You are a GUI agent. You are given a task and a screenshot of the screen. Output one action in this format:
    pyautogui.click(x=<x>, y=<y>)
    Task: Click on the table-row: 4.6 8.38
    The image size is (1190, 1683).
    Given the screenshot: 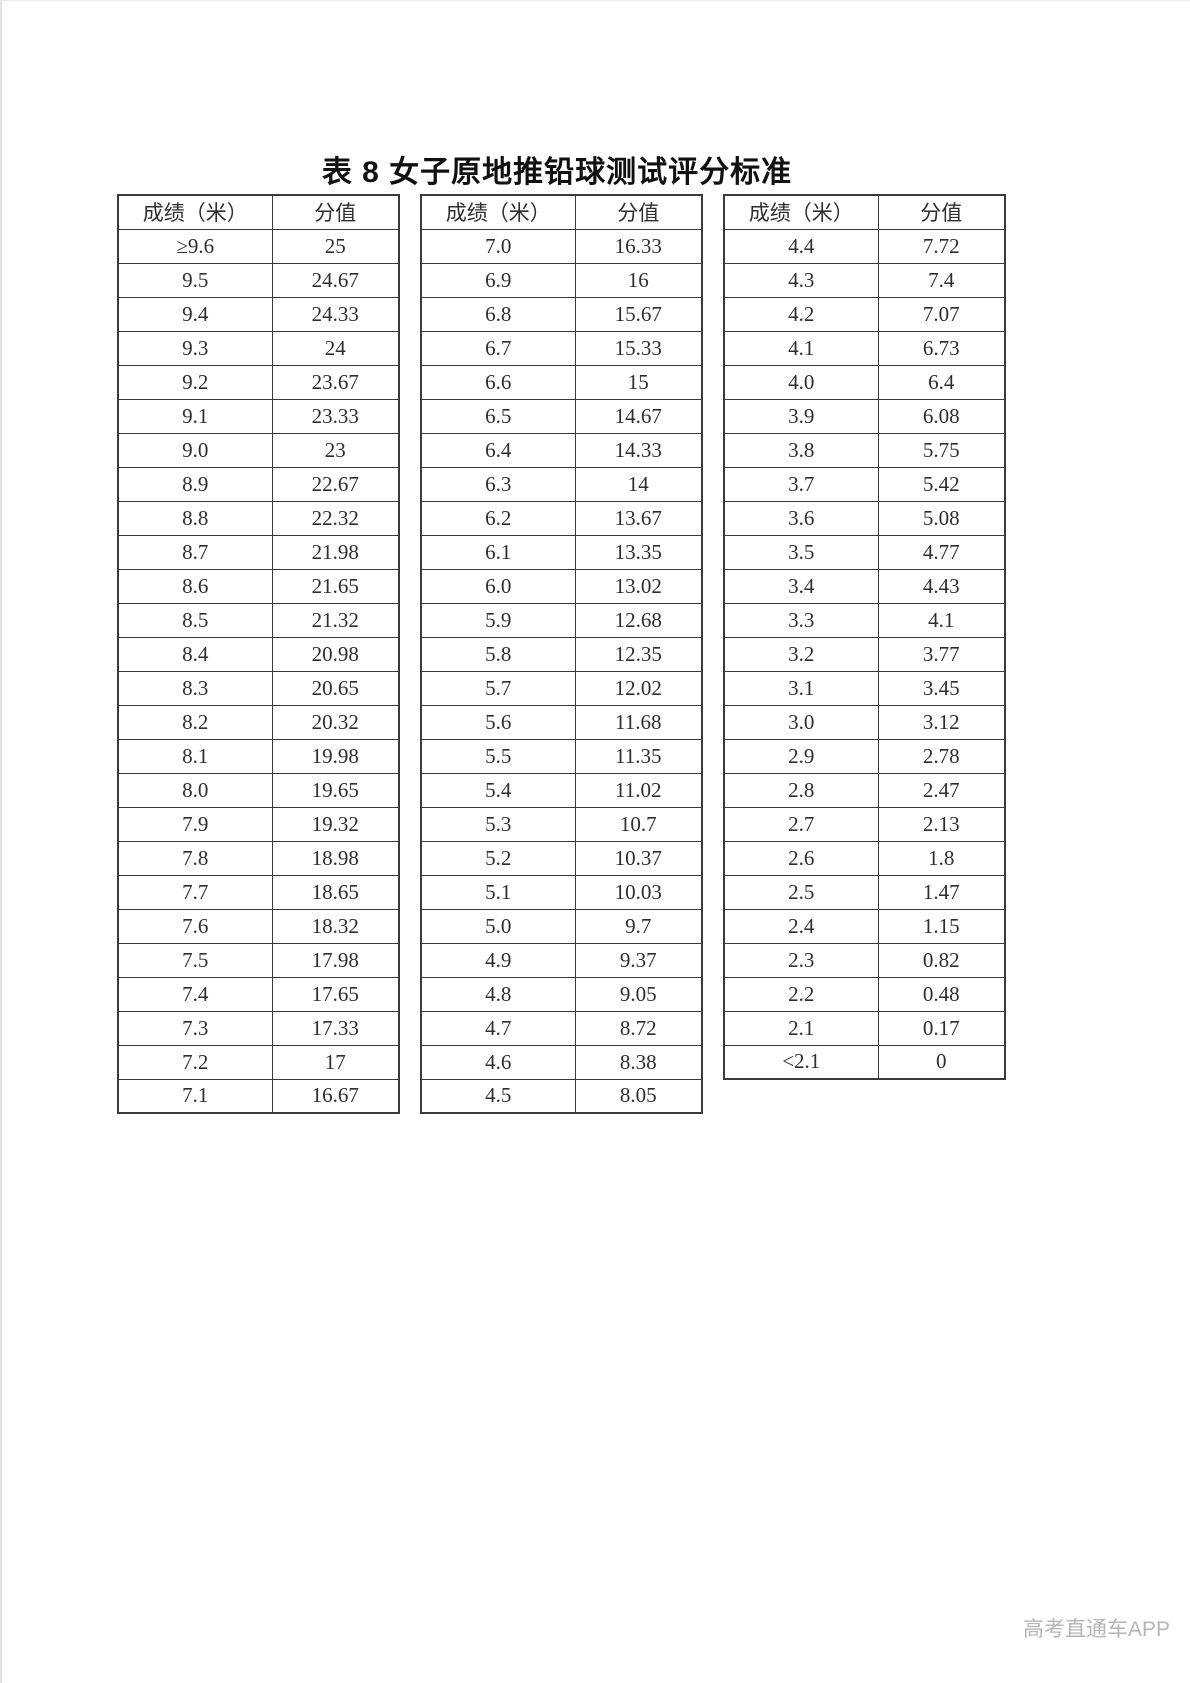 What is the action you would take?
    pyautogui.click(x=561, y=1062)
    